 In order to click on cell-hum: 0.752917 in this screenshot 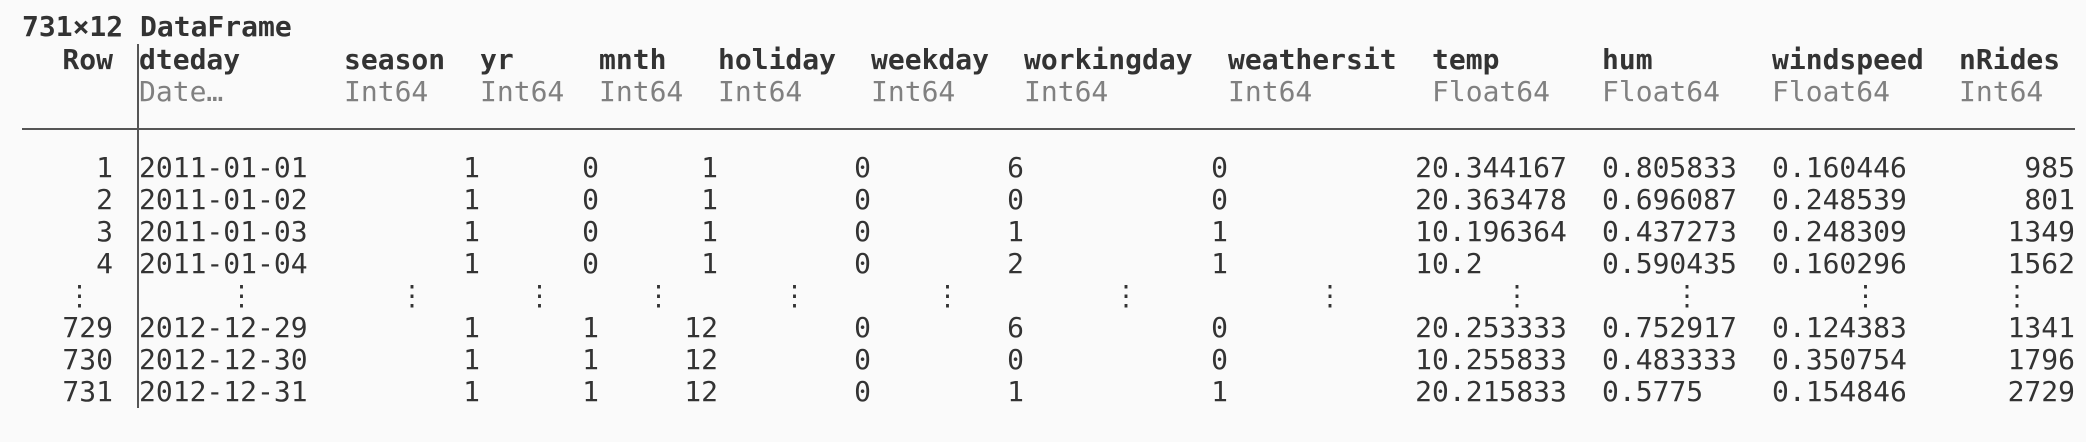, I will do `click(1669, 327)`.